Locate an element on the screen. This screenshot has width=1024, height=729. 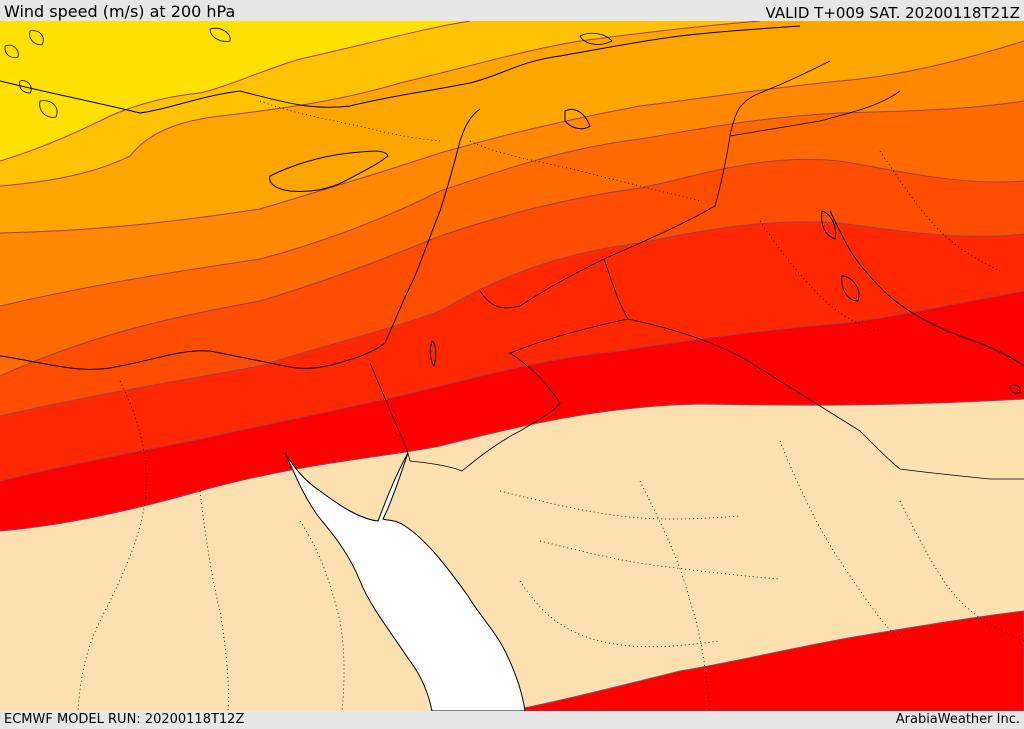
cyprus-island is located at coordinates (329, 171).